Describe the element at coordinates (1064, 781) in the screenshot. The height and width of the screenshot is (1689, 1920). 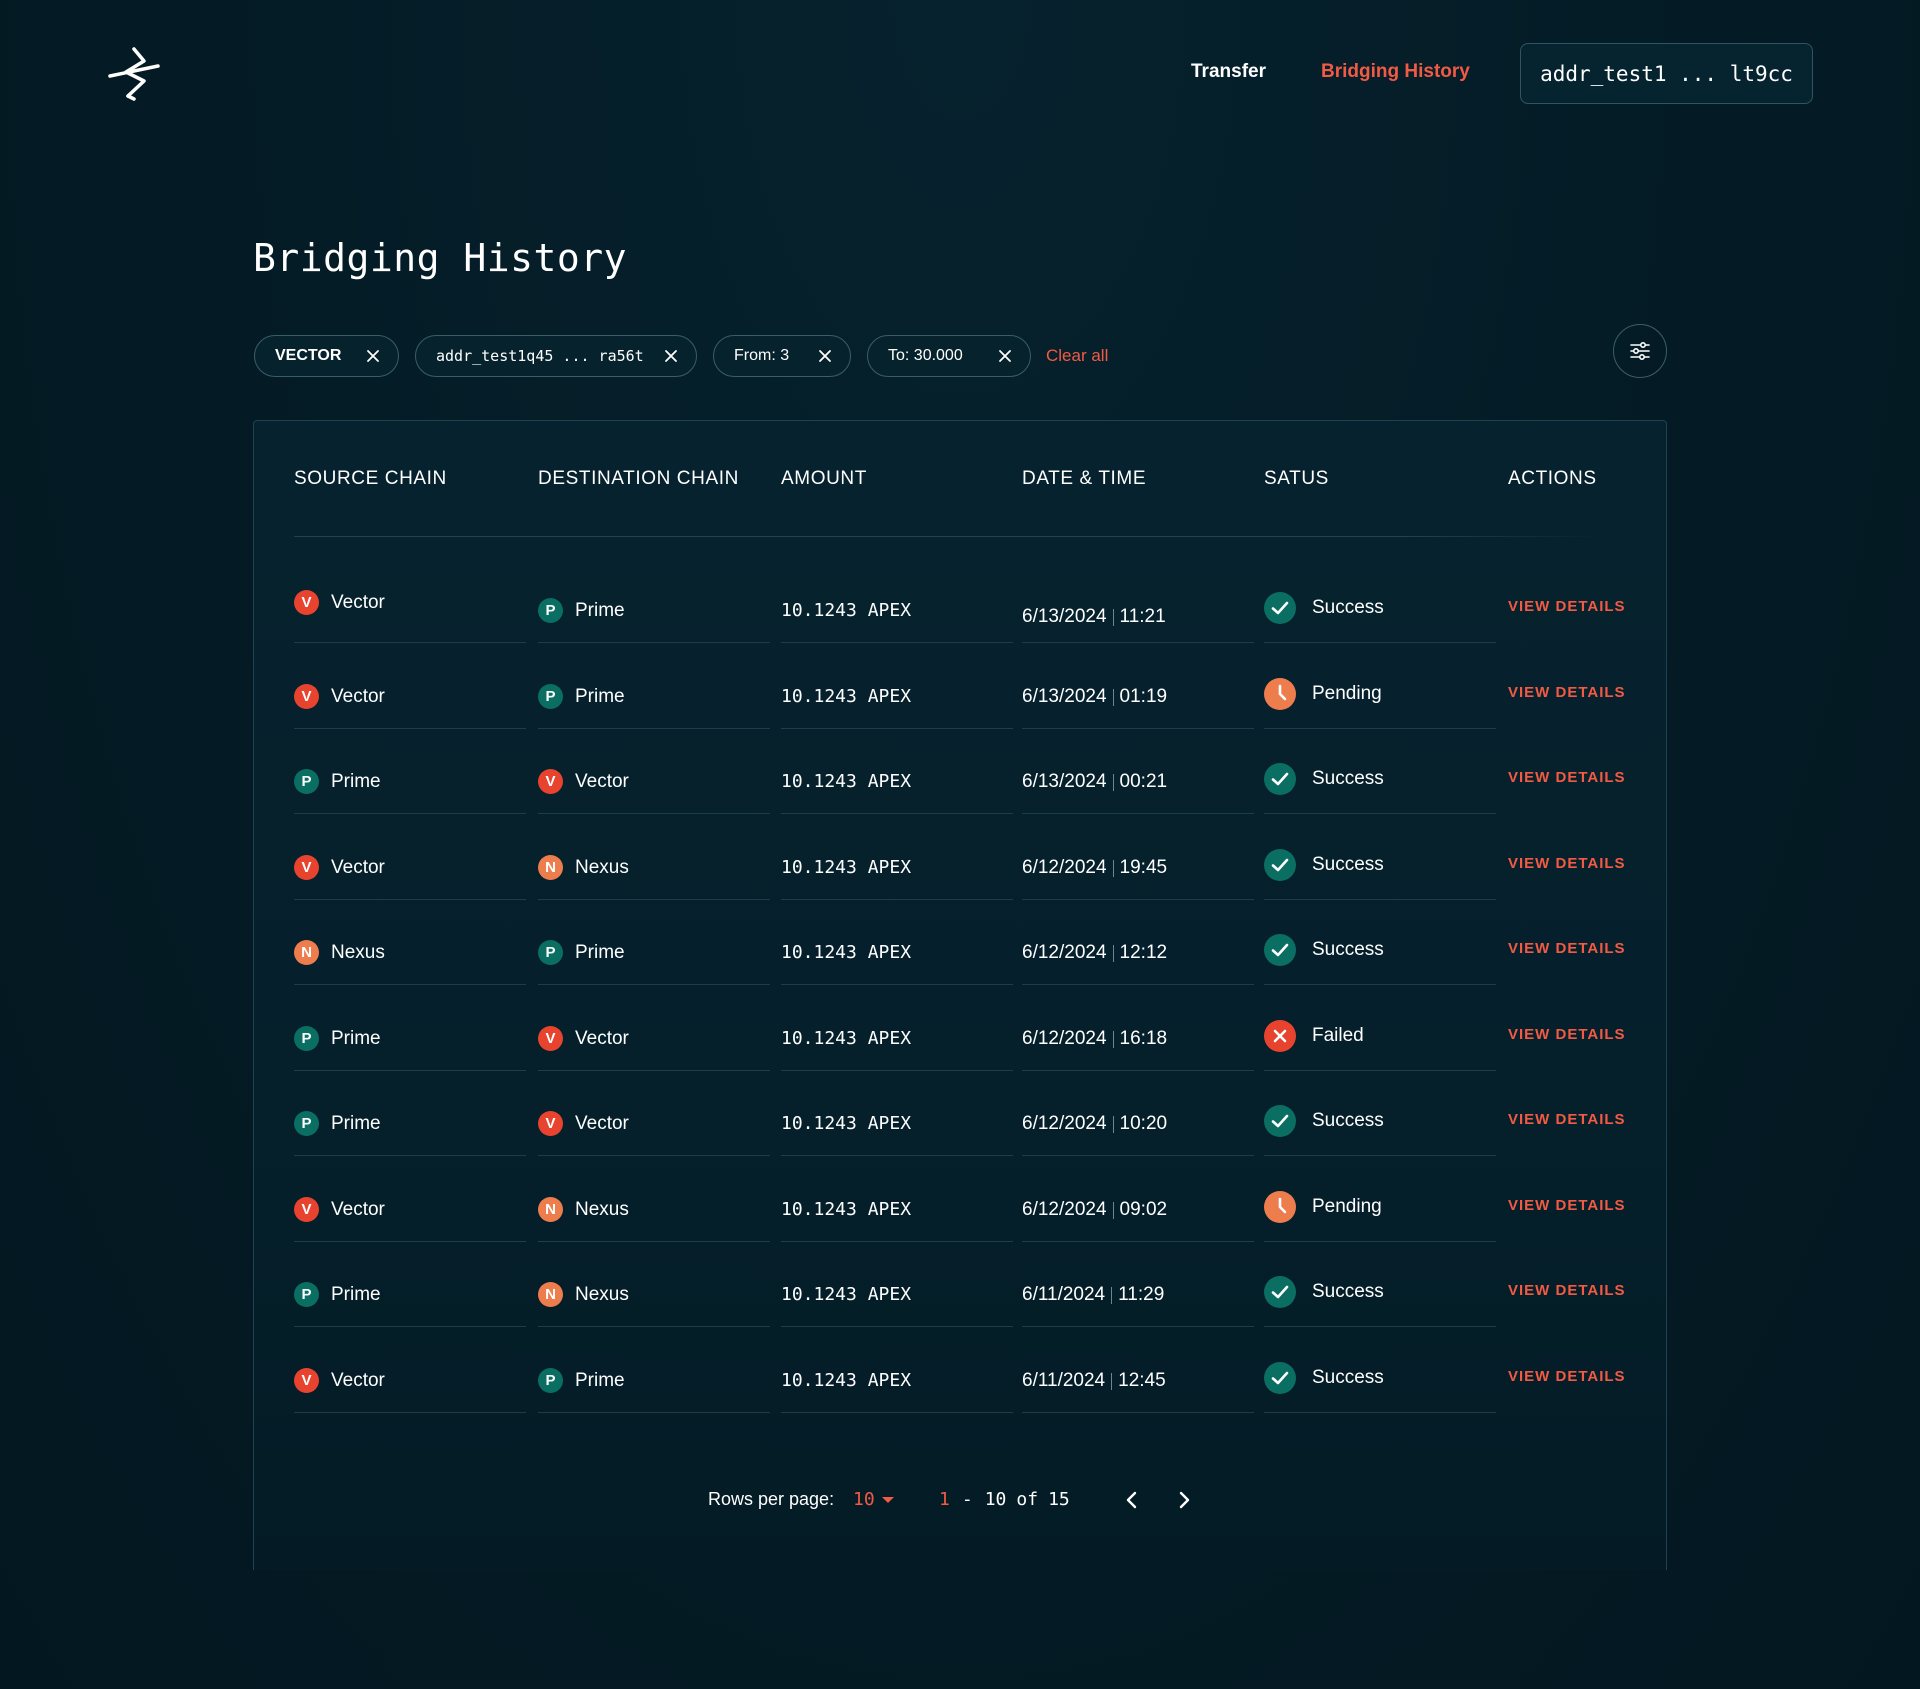
I see `date-value: 6/13/2024` at that location.